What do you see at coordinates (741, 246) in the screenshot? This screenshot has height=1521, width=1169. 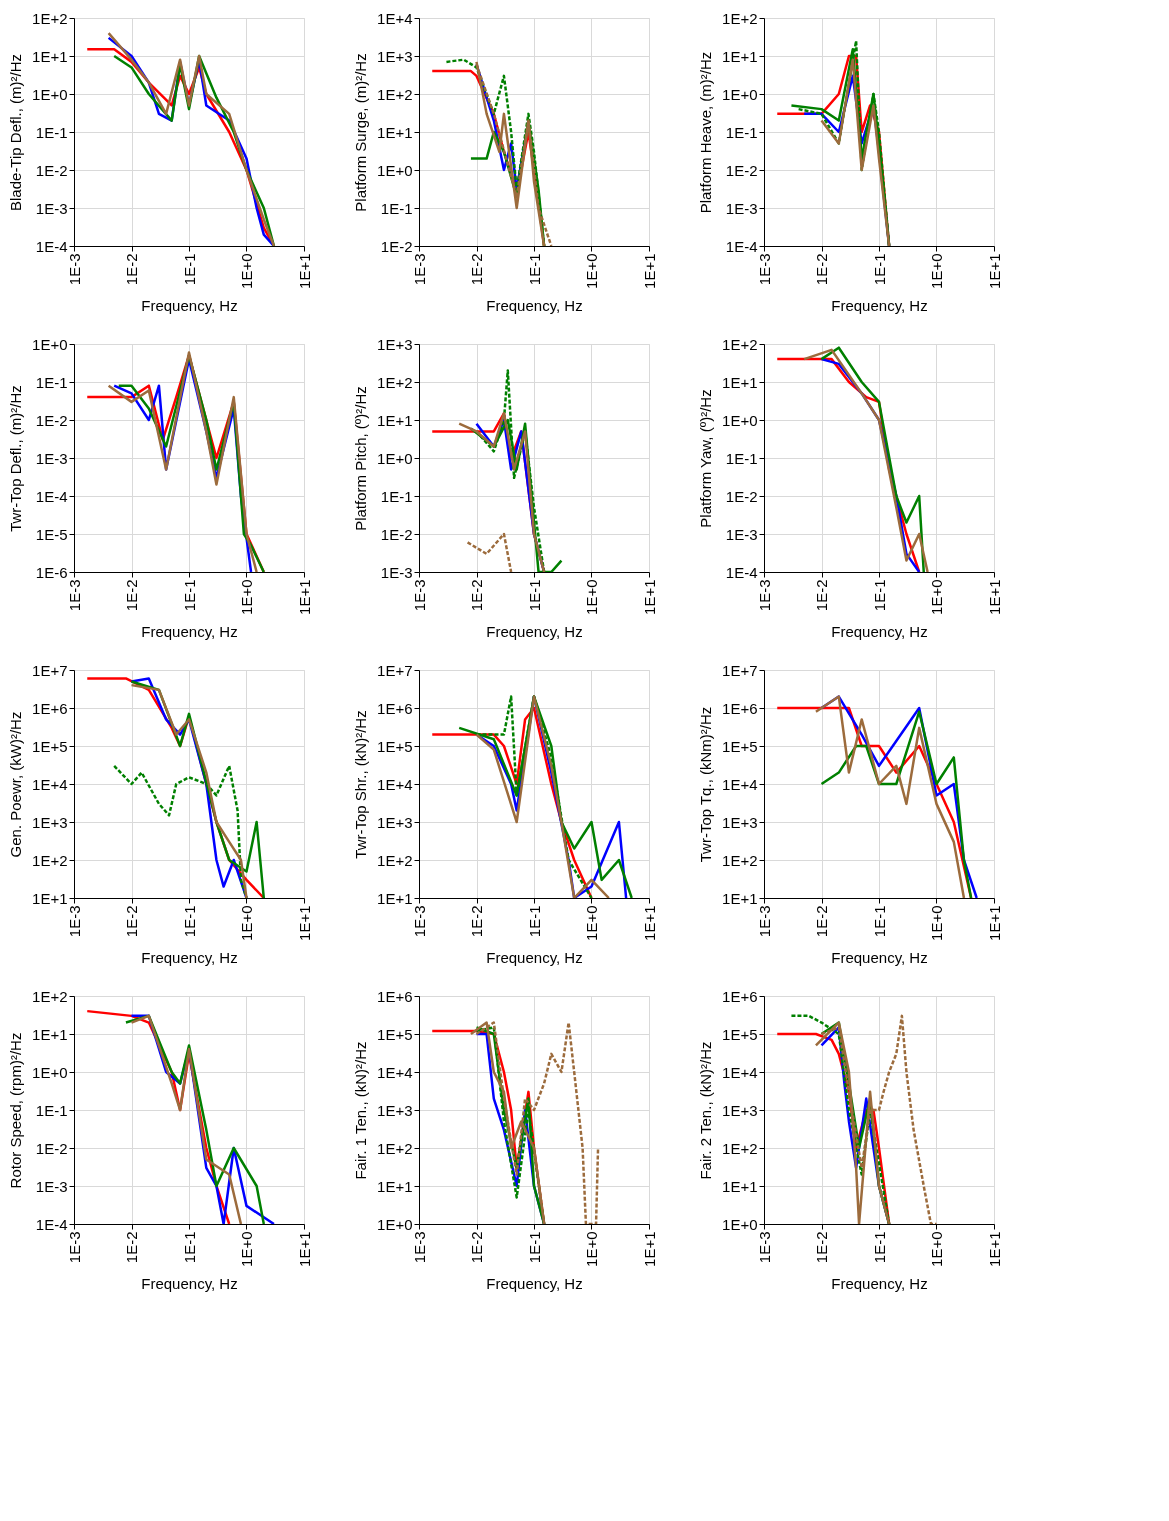 I see `y-tick-label: 1E-4` at bounding box center [741, 246].